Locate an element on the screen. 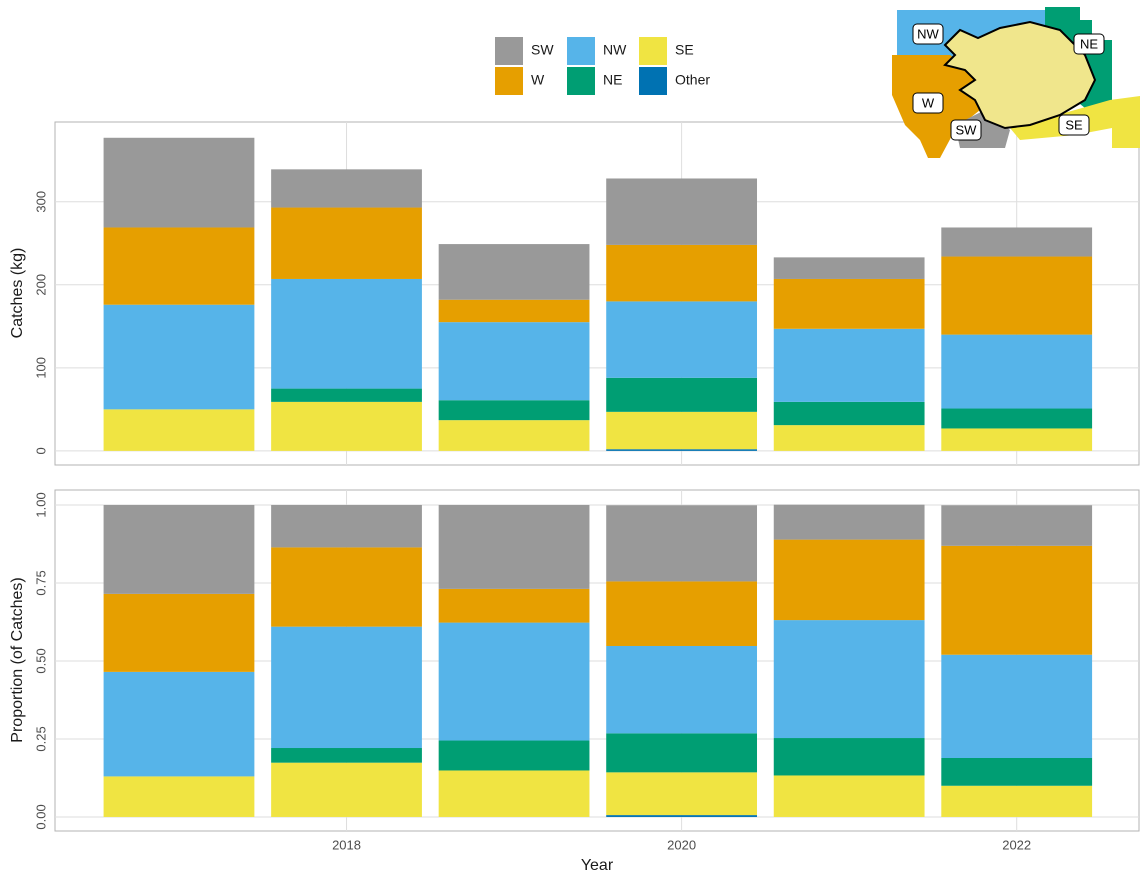  y-tick-label: 100 is located at coordinates (40, 368).